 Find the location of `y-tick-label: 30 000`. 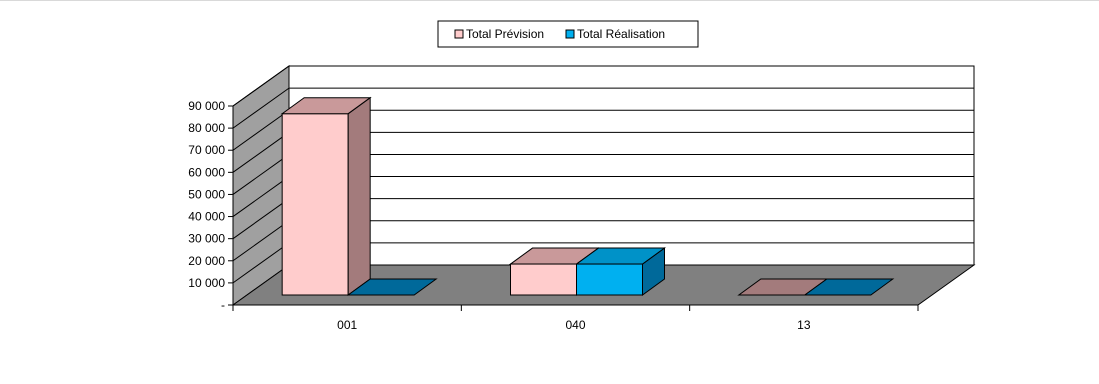

y-tick-label: 30 000 is located at coordinates (206, 239).